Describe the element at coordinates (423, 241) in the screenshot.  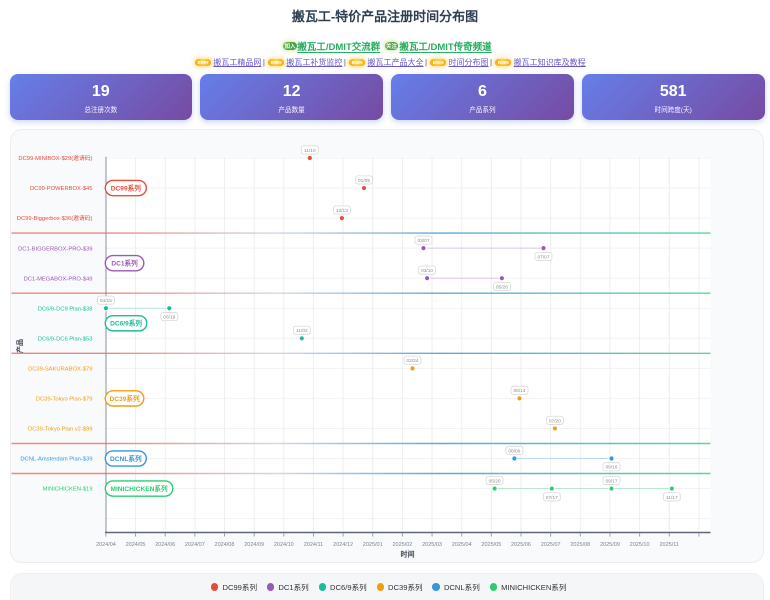
I see `svg-text: 03/07` at that location.